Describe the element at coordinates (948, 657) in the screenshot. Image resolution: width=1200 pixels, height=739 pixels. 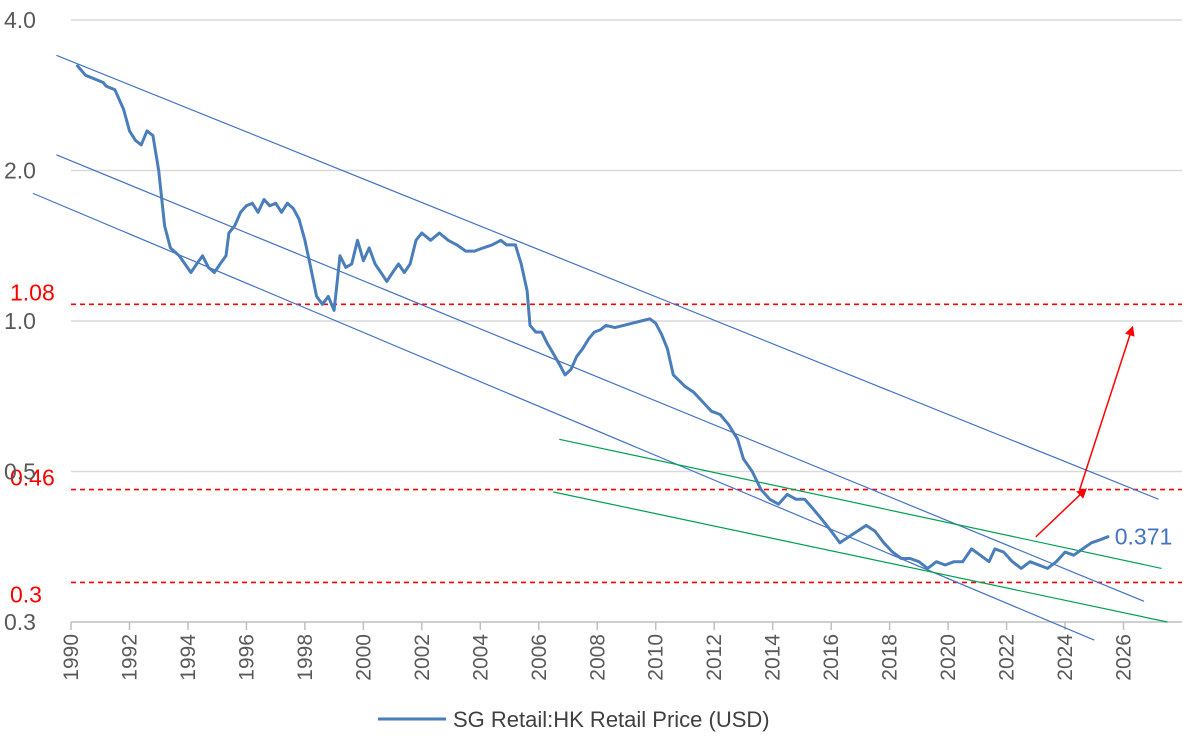
I see `x-tick-label: 2020` at that location.